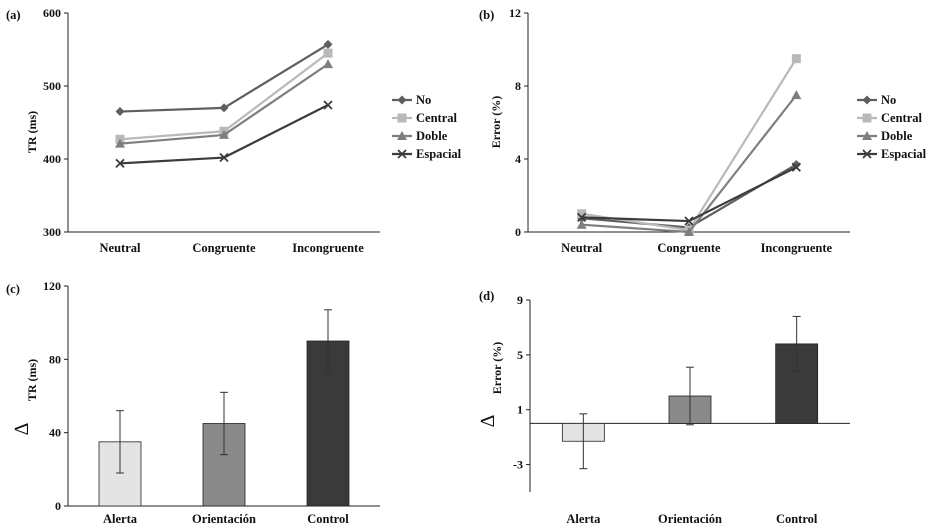  Describe the element at coordinates (486, 296) in the screenshot. I see `panel-label-d: (d)` at that location.